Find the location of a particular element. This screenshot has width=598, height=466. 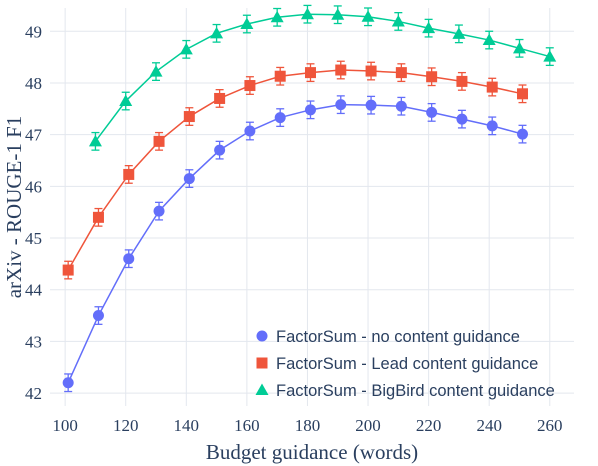

y-tick-label: 49 is located at coordinates (33, 31).